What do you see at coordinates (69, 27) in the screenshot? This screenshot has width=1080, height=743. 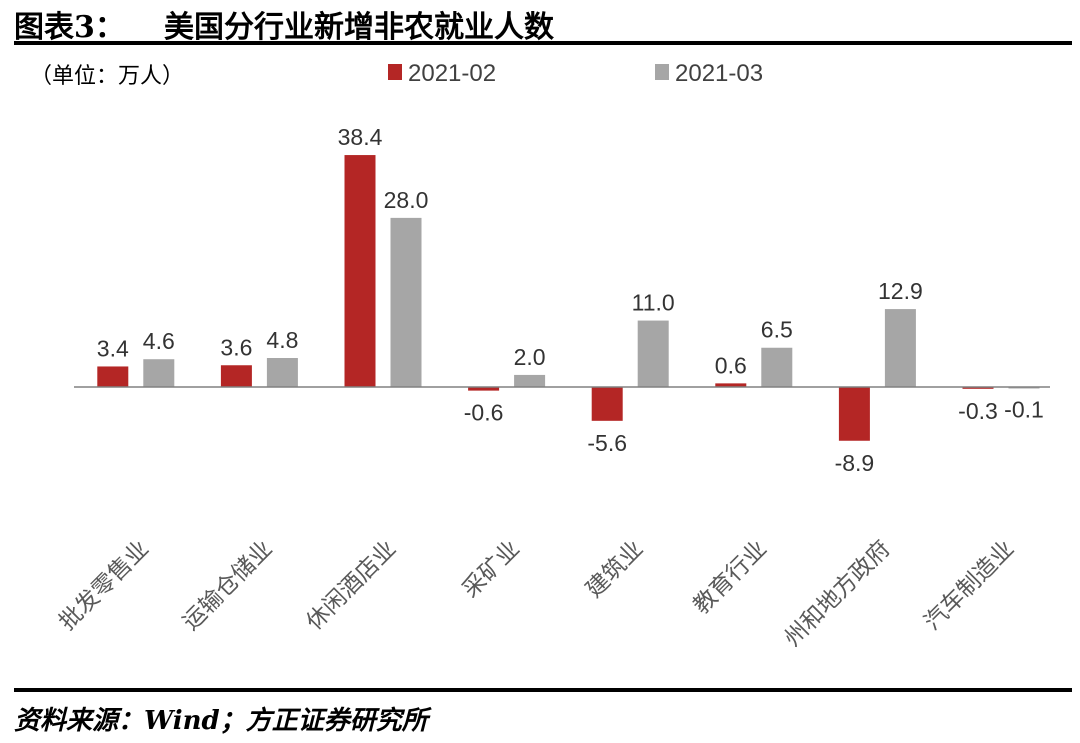 I see `figure-number: 图表3：` at bounding box center [69, 27].